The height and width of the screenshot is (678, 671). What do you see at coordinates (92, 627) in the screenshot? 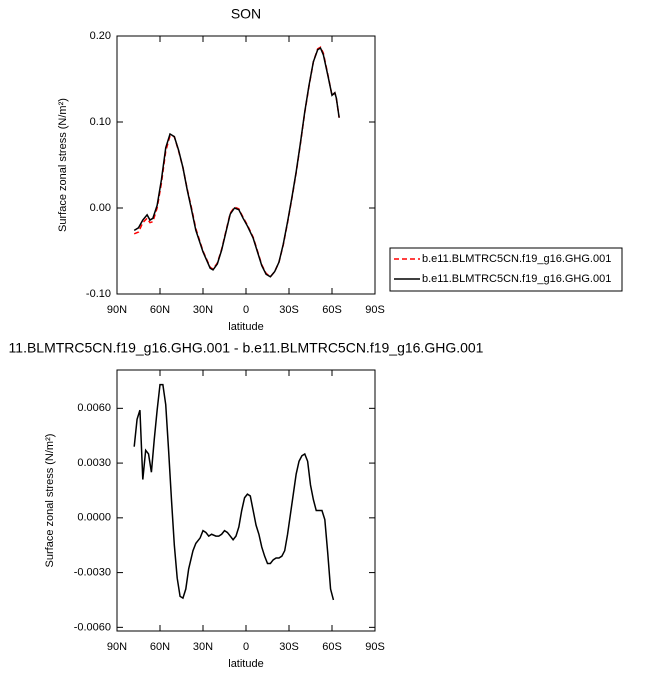
I see `y-tick-label: -0.0060` at bounding box center [92, 627].